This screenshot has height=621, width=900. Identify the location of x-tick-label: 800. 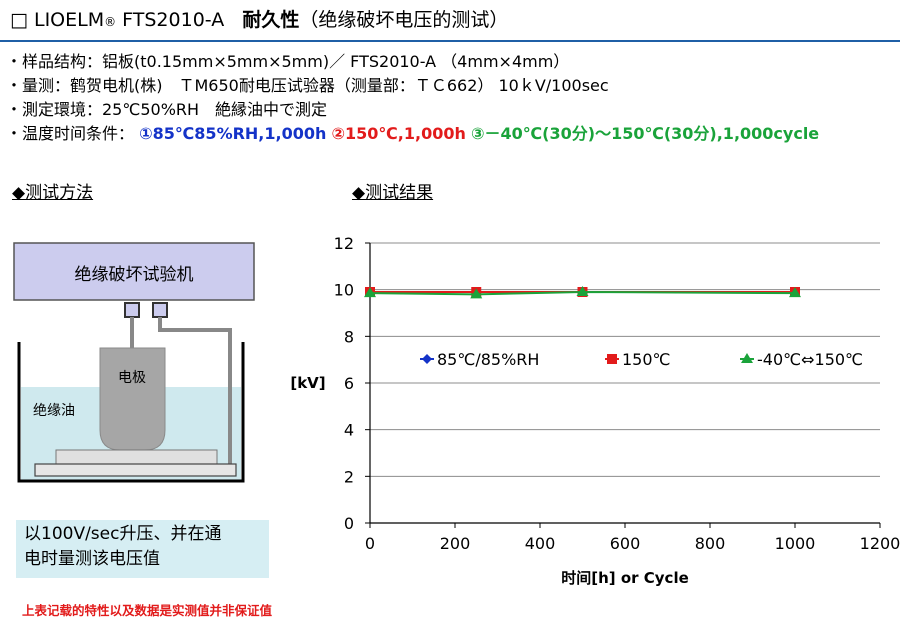
(710, 543).